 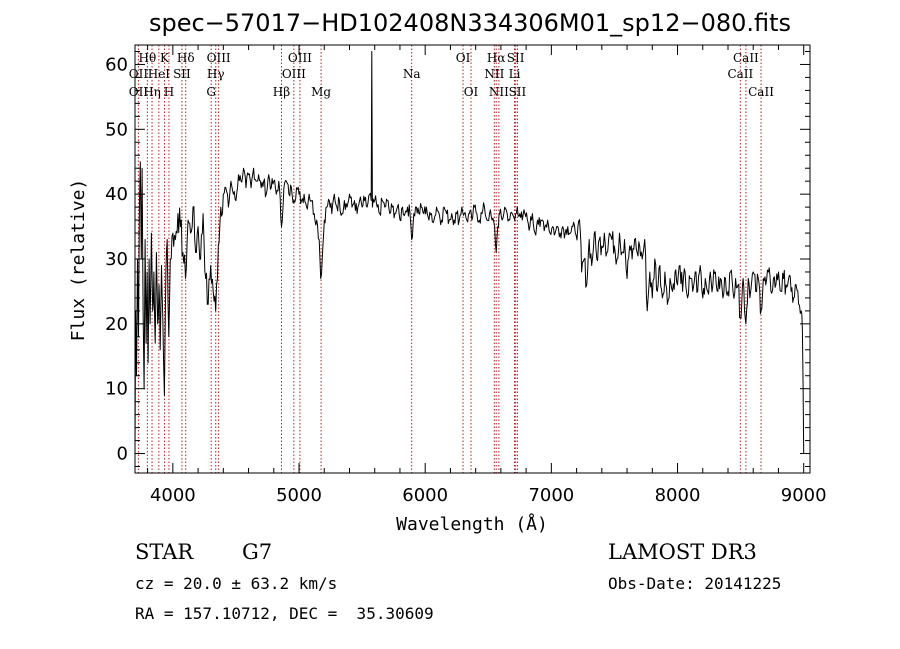 I want to click on x-tick-label: 8000, so click(x=678, y=495).